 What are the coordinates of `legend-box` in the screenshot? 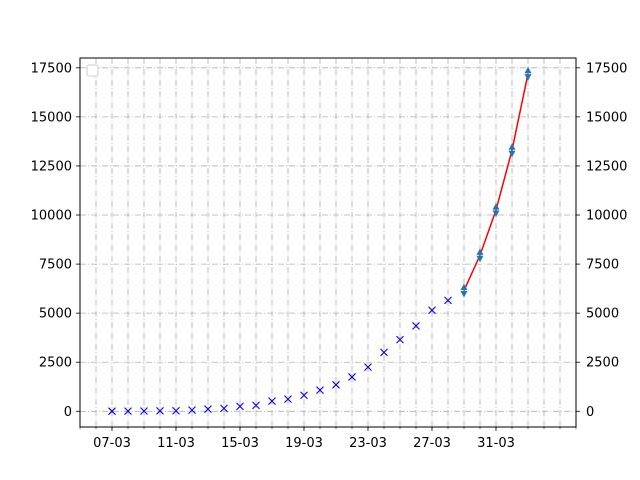 It's located at (92, 70).